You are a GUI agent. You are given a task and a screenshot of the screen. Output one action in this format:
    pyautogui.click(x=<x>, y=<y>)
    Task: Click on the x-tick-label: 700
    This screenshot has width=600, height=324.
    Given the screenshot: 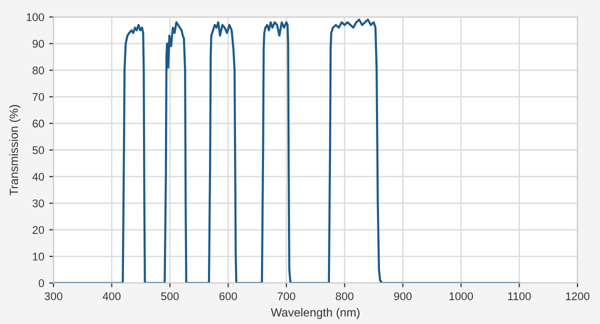 What is the action you would take?
    pyautogui.click(x=287, y=296)
    